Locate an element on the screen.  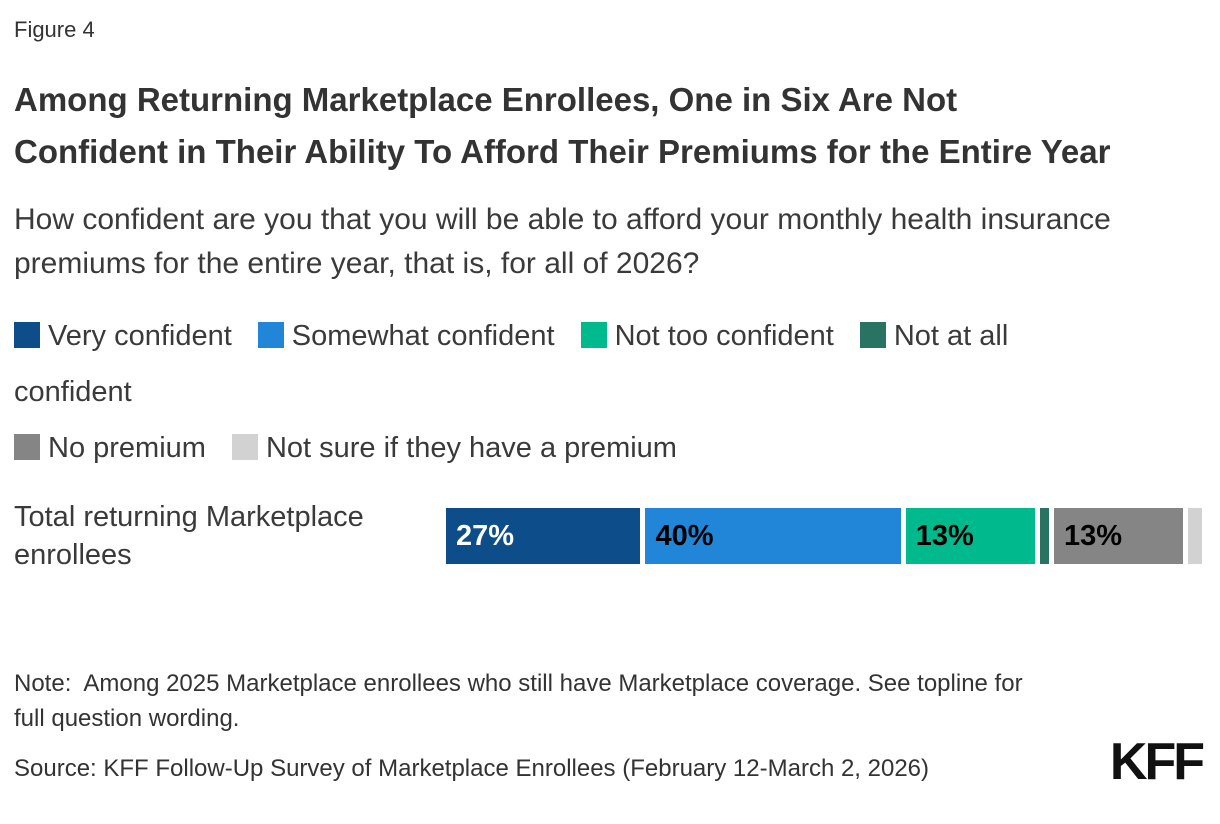
legend-label: Not at all confident is located at coordinates (511, 364).